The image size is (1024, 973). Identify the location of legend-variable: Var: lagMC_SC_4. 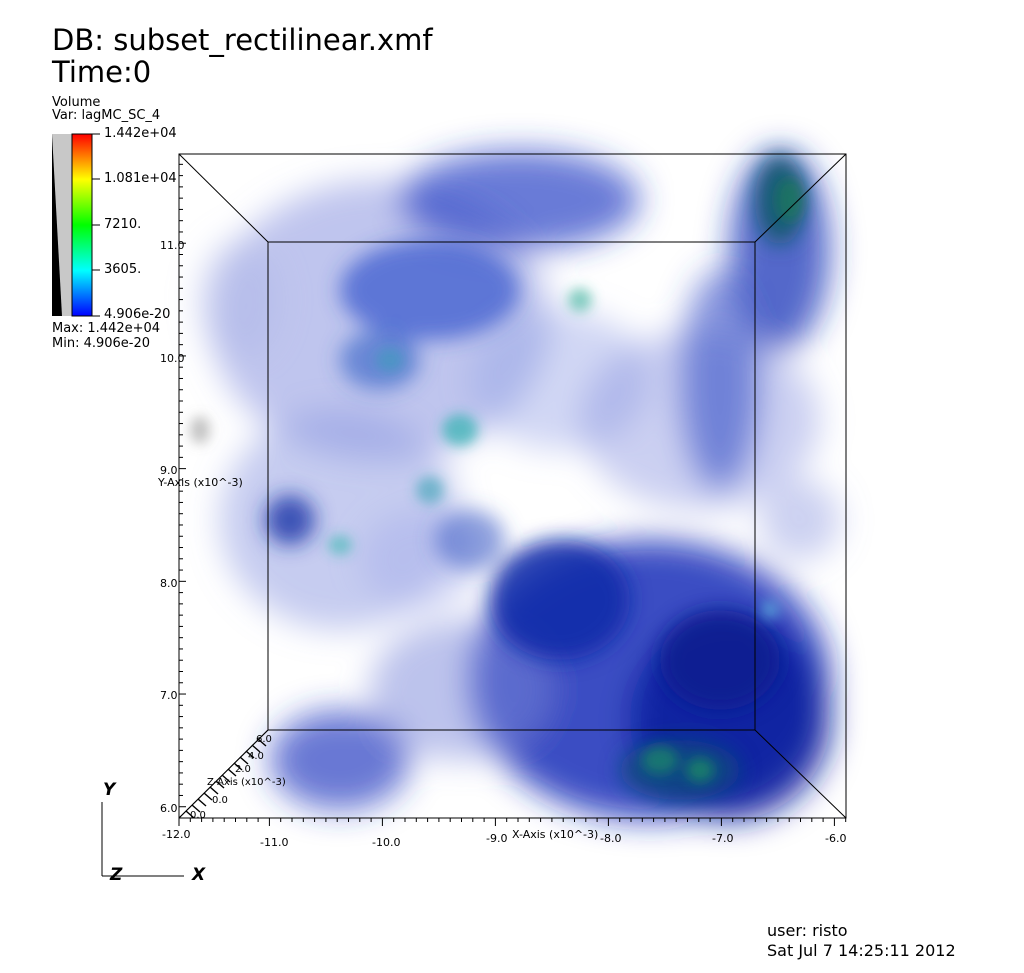
(106, 115).